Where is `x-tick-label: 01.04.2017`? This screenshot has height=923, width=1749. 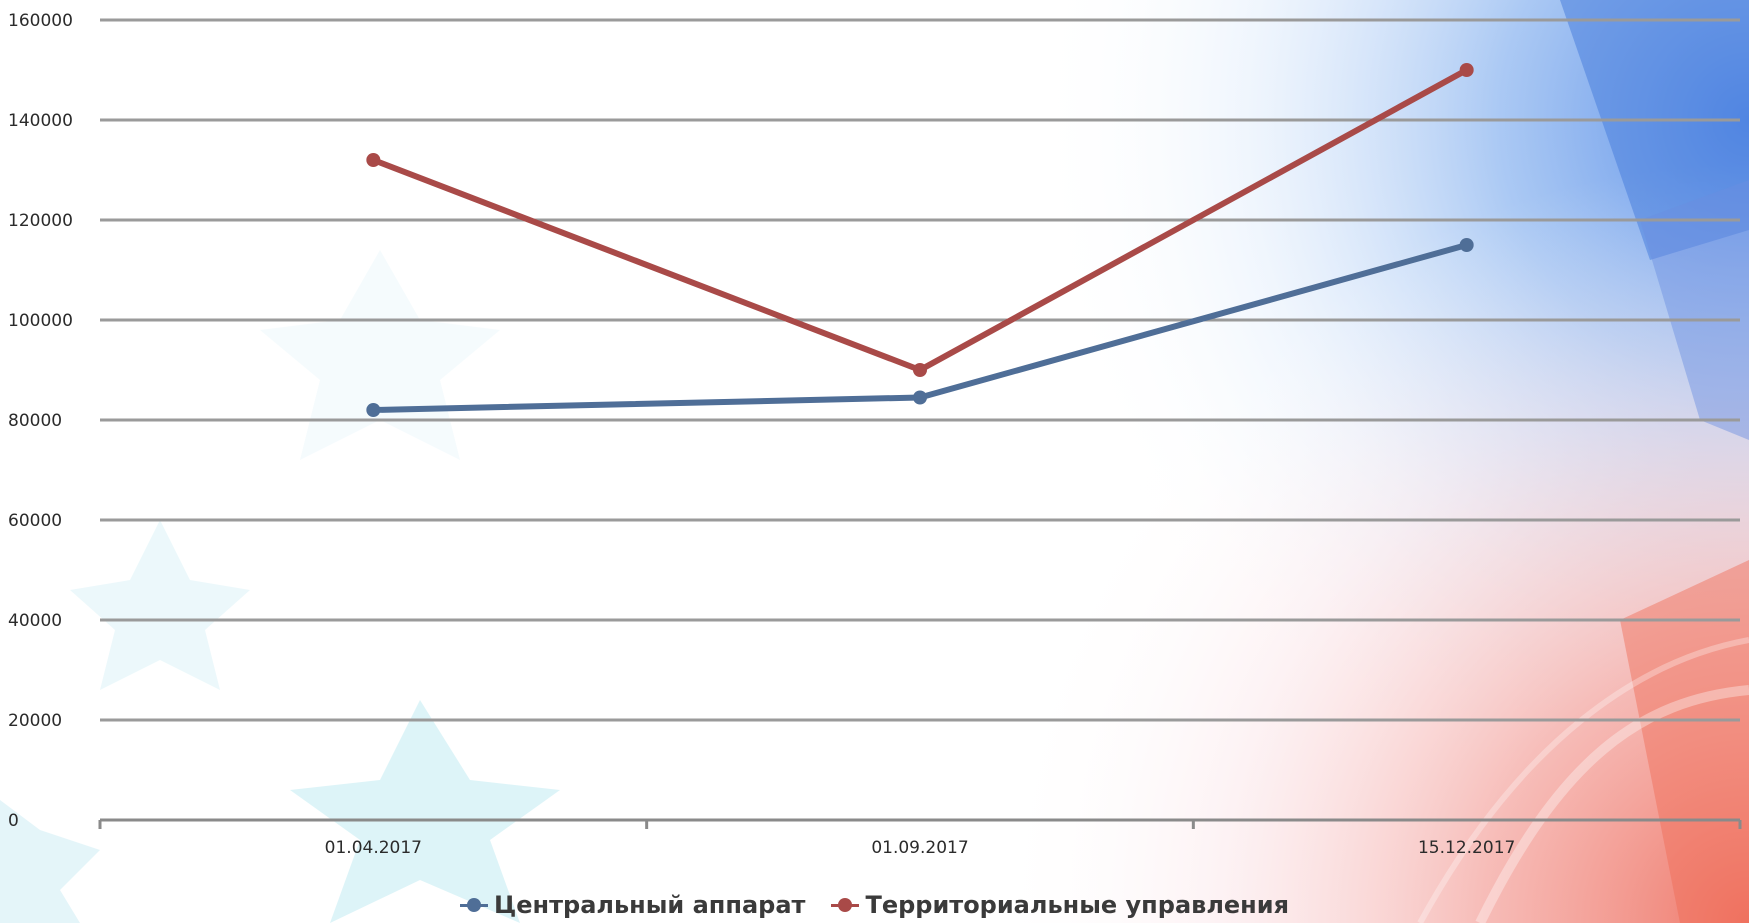 x-tick-label: 01.04.2017 is located at coordinates (373, 848).